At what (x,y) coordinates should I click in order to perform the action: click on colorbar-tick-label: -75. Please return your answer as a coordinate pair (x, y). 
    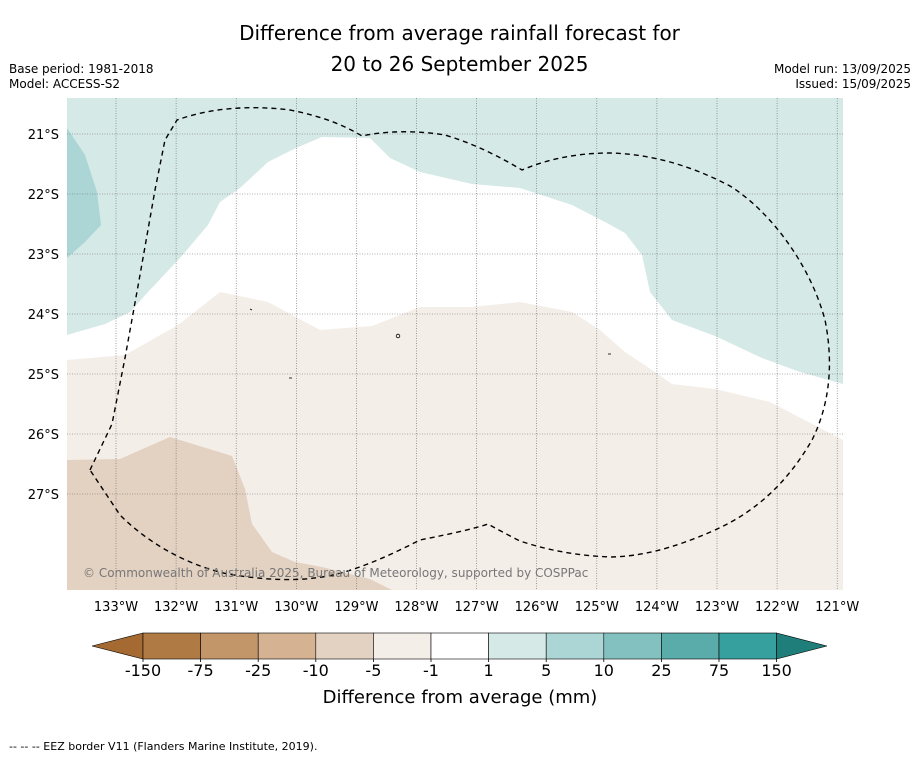
    Looking at the image, I should click on (201, 670).